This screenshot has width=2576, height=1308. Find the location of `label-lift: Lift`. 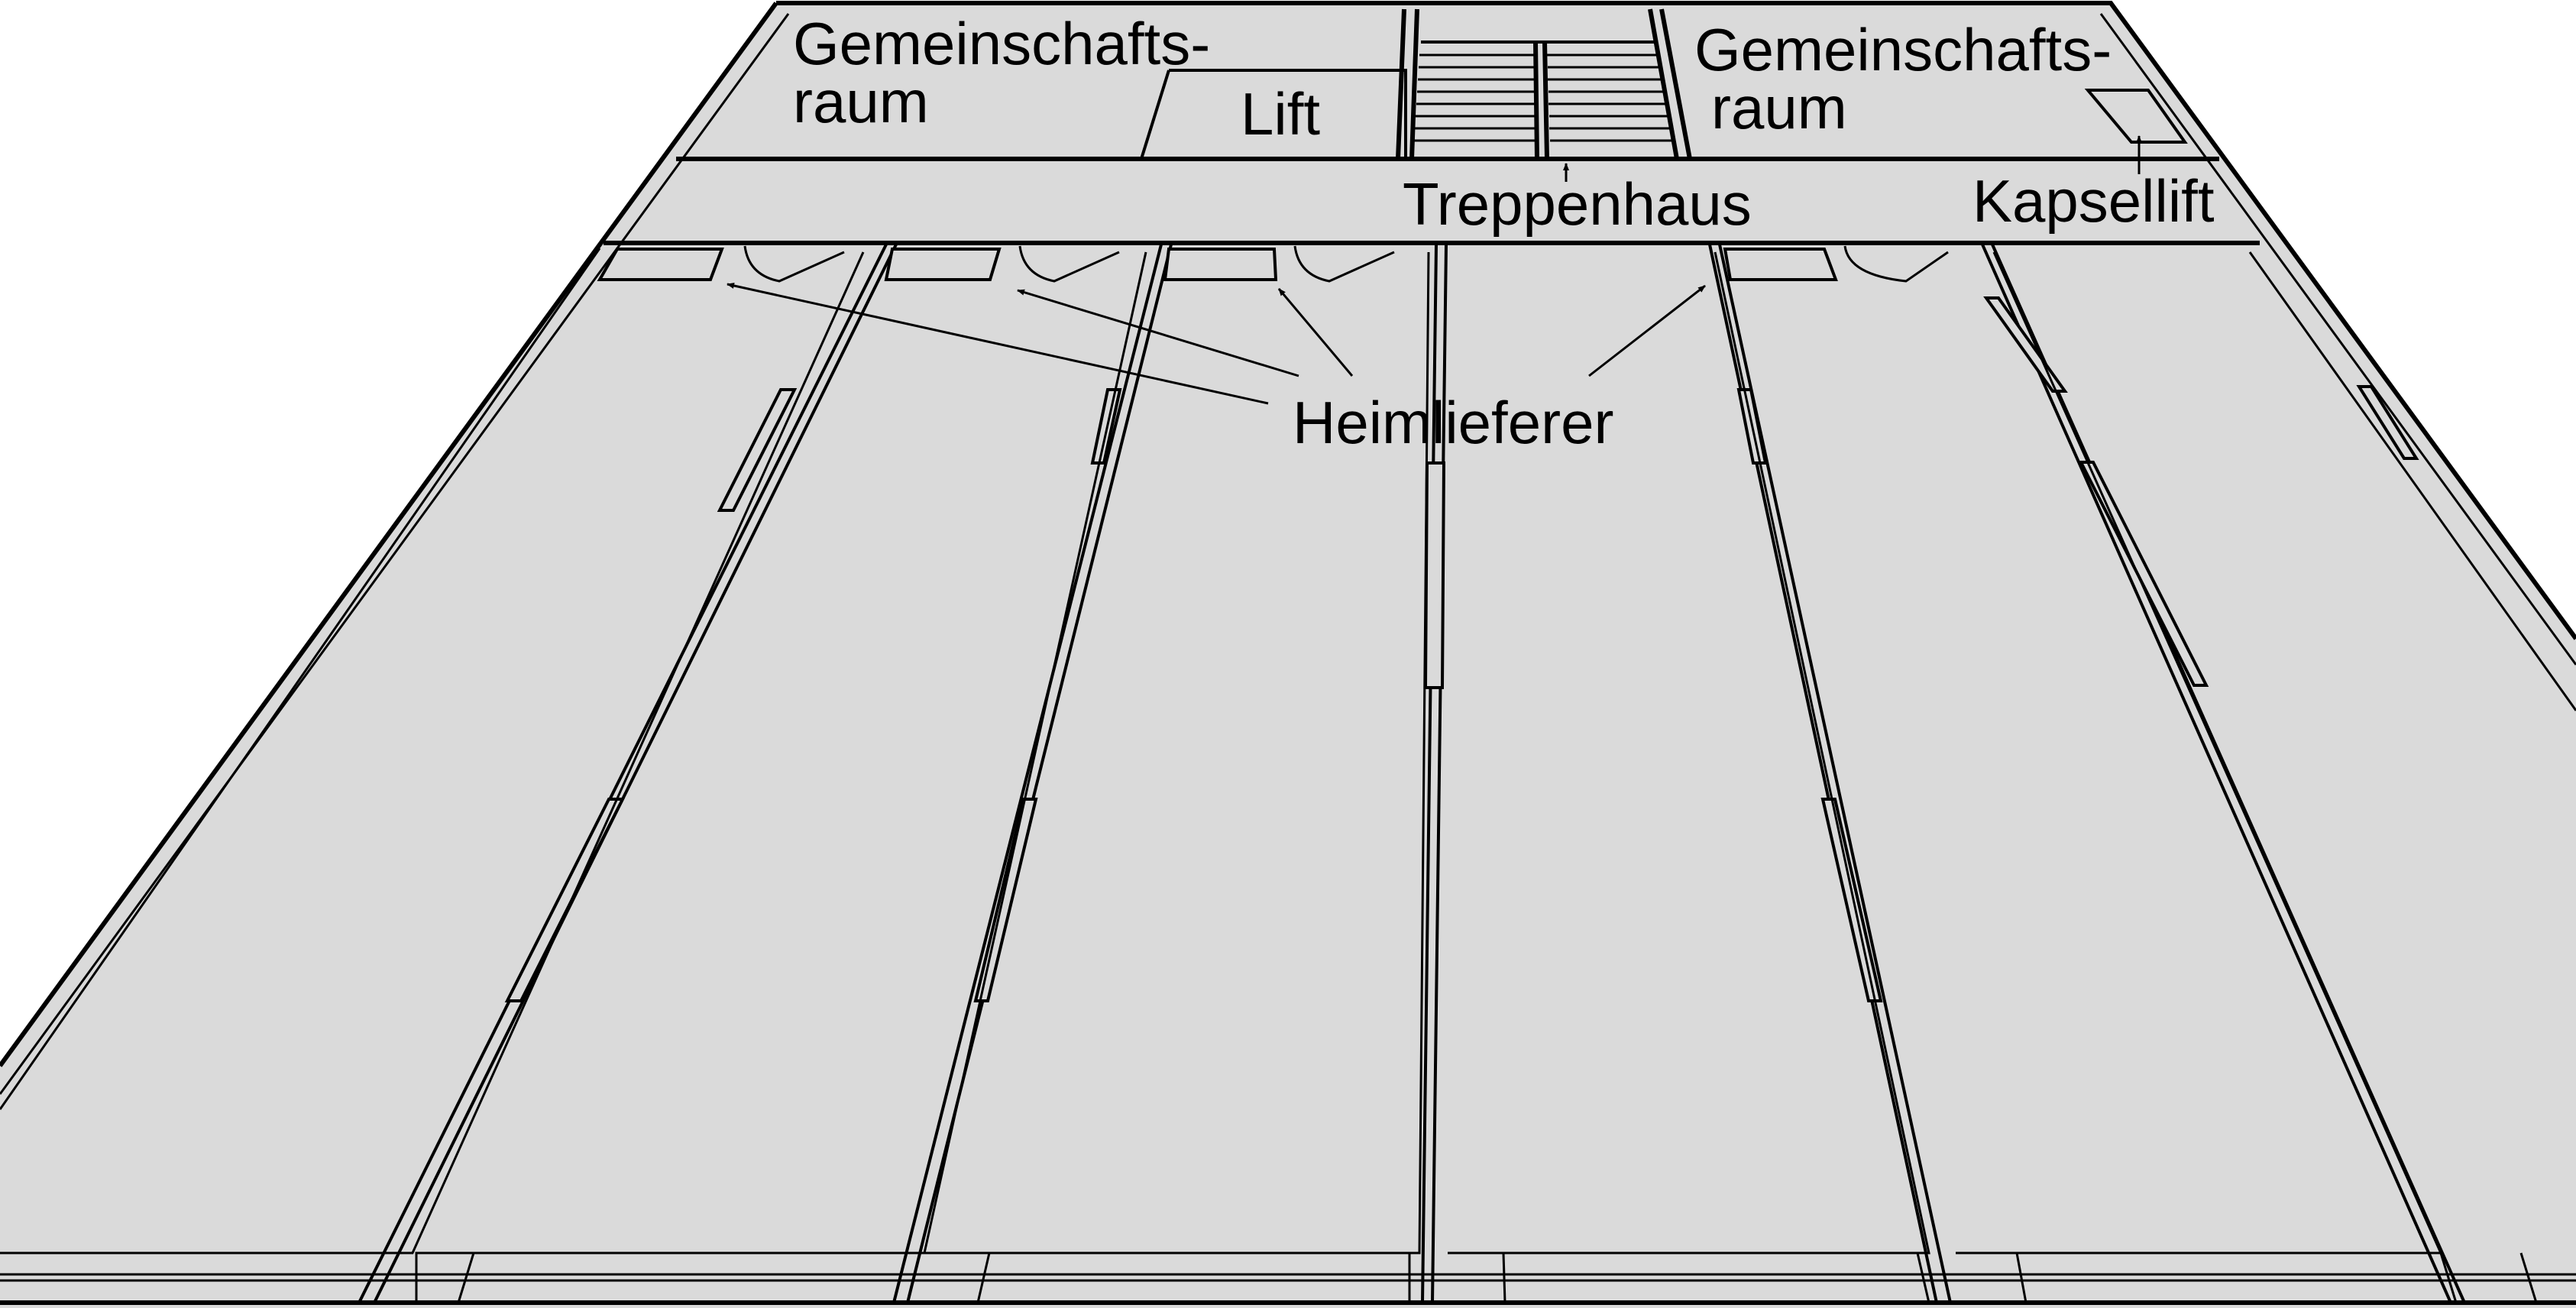

label-lift: Lift is located at coordinates (1280, 113).